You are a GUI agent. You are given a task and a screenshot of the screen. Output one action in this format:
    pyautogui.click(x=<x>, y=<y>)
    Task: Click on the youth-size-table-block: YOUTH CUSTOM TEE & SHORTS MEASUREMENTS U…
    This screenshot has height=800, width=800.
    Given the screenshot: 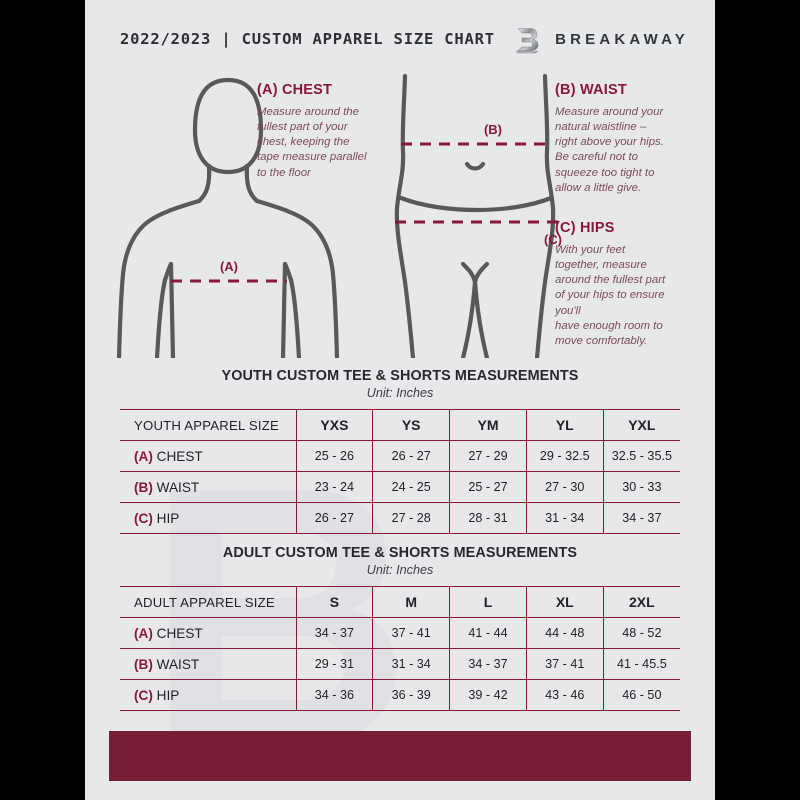 What is the action you would take?
    pyautogui.click(x=400, y=451)
    